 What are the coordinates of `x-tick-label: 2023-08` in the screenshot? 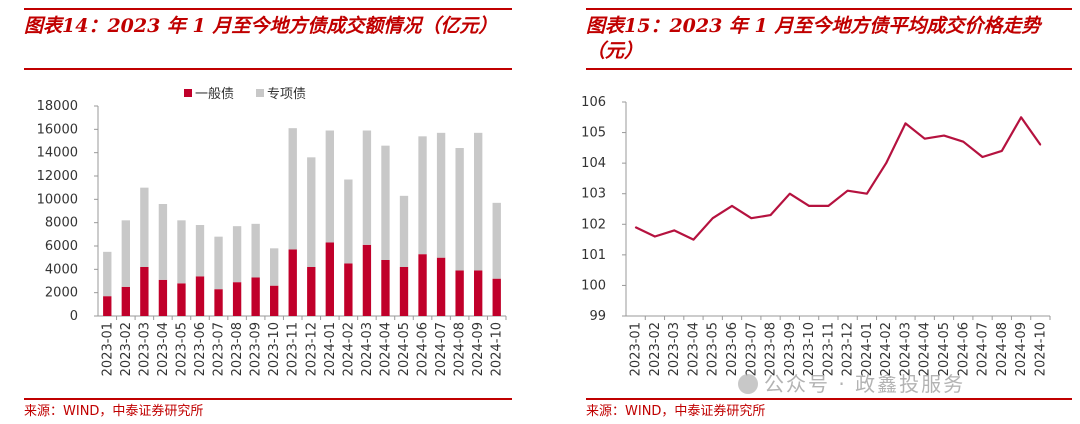 It's located at (237, 349).